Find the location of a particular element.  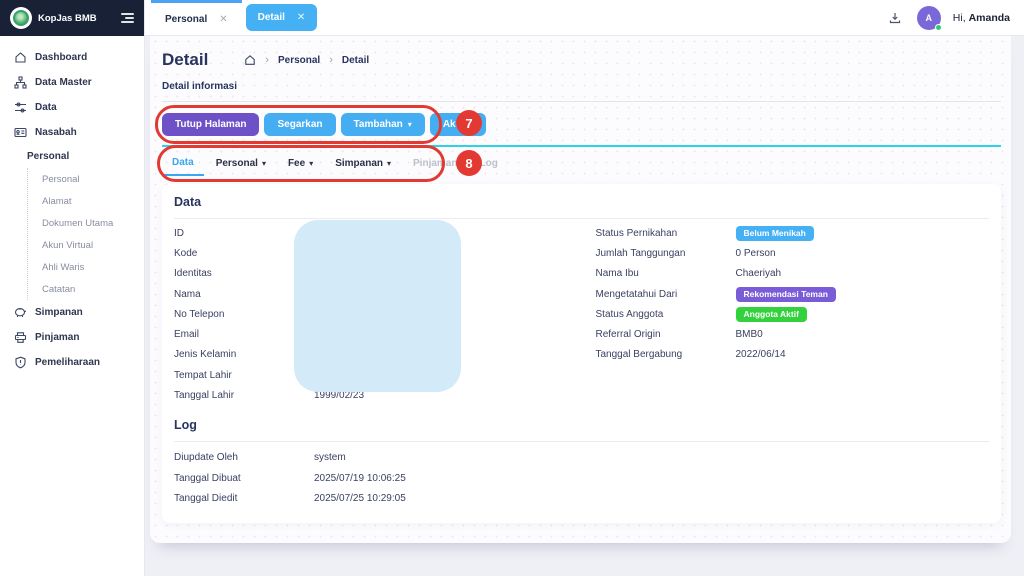

field-label: Kode is located at coordinates (186, 253).